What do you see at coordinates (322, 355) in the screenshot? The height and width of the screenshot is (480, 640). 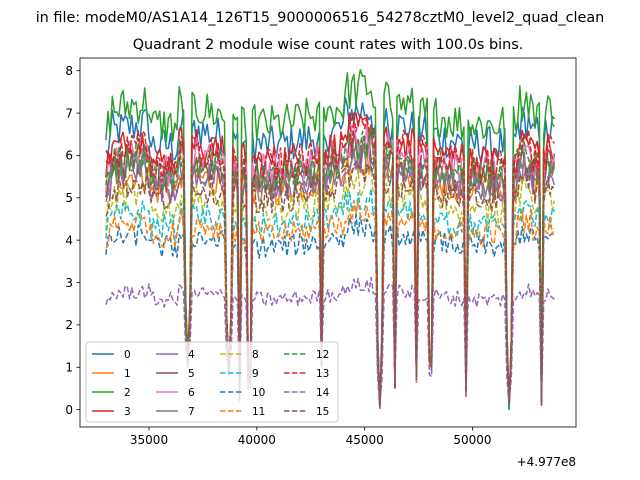 I see `legend-label: 12` at bounding box center [322, 355].